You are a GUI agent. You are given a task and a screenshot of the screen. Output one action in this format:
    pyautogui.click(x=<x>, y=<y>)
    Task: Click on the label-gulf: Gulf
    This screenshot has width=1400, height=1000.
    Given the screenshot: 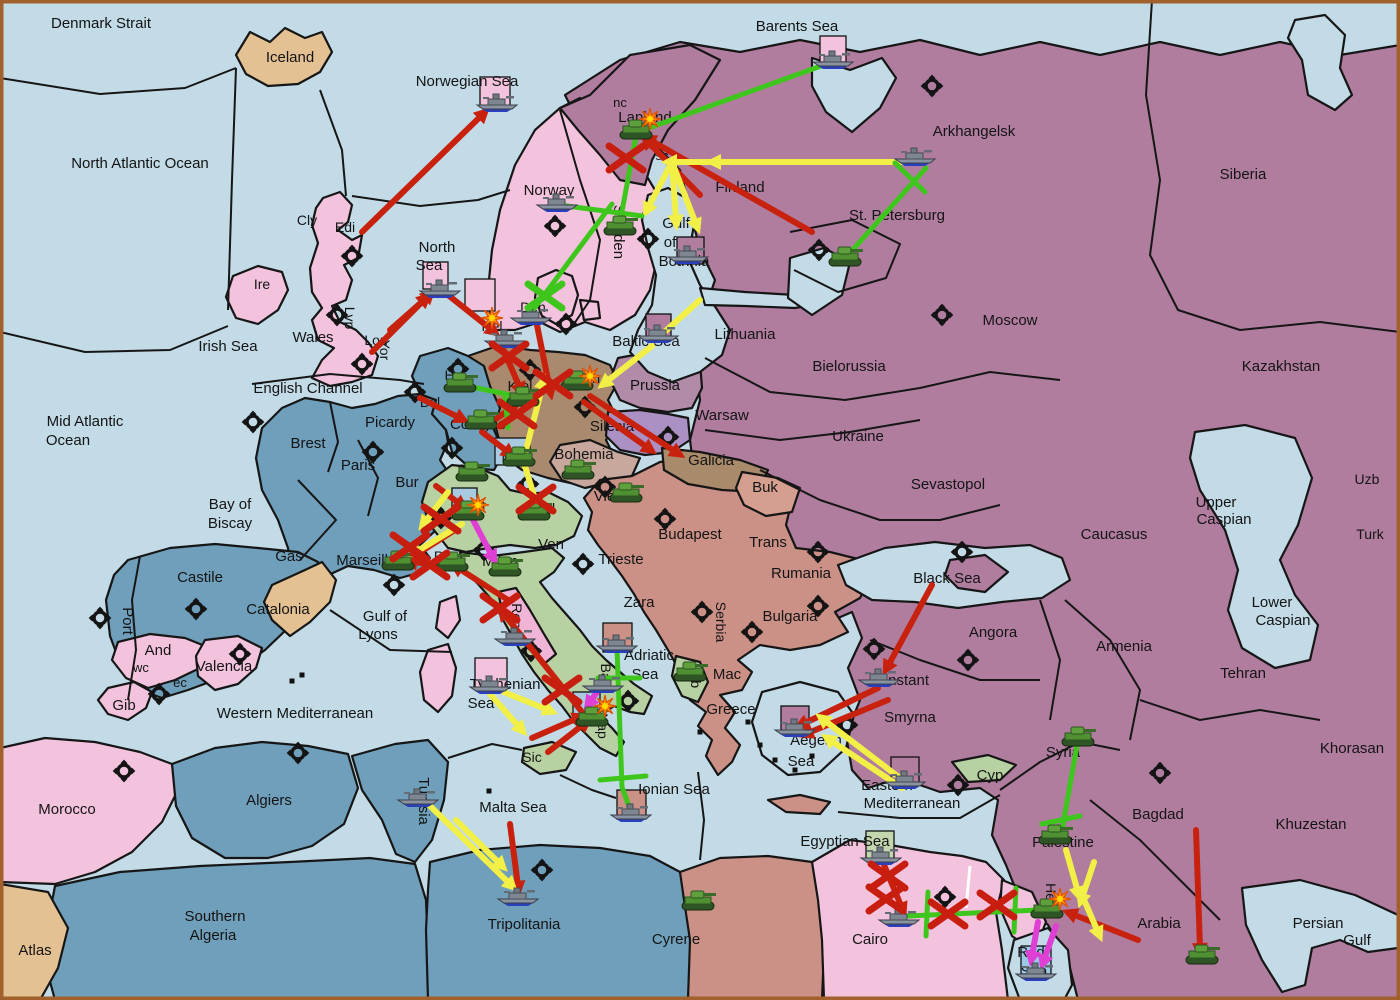 What is the action you would take?
    pyautogui.click(x=1357, y=940)
    